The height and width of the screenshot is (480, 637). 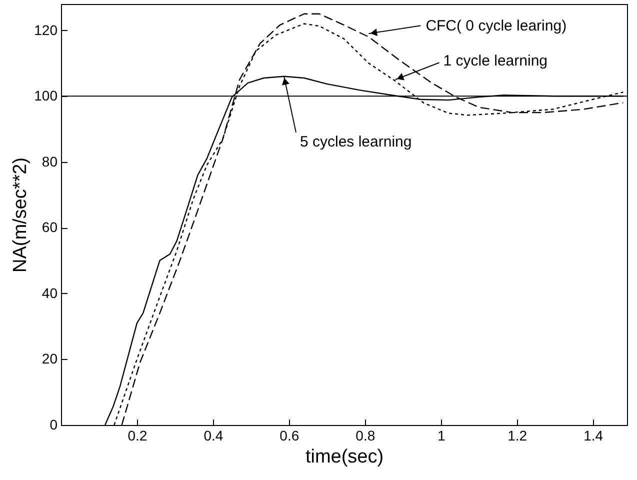 I want to click on y-tick-label: 120, so click(x=46, y=30).